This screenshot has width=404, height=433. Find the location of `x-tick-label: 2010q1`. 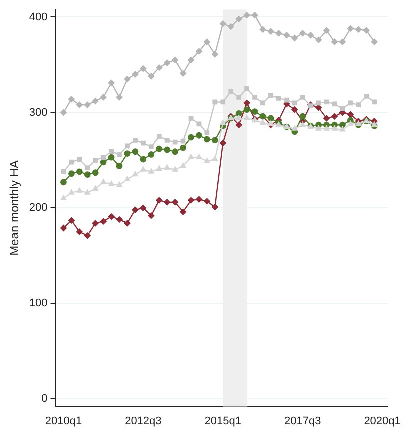

x-tick-label: 2010q1 is located at coordinates (63, 421).